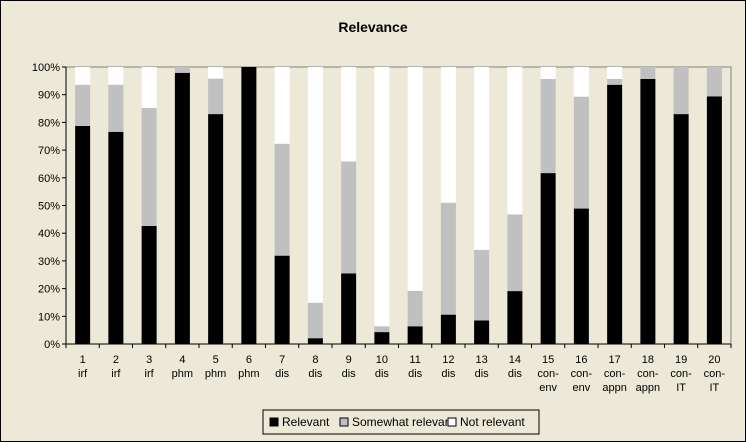 The height and width of the screenshot is (442, 746). Describe the element at coordinates (274, 422) in the screenshot. I see `legend-swatch-relevant` at that location.